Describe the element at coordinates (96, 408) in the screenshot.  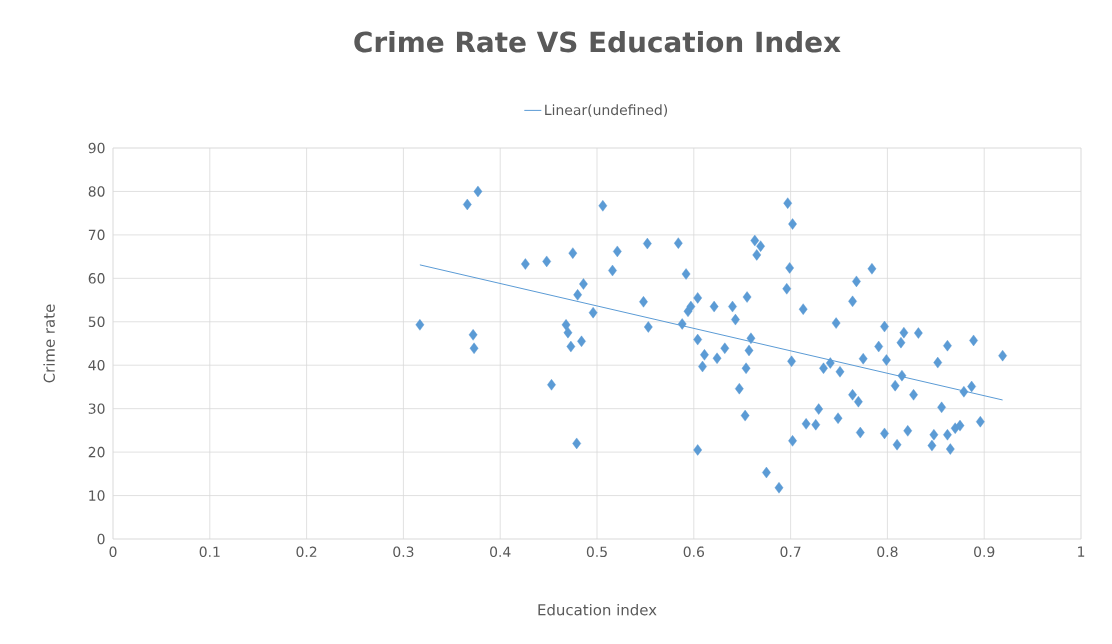
I see `y-tick-label: 30` at that location.